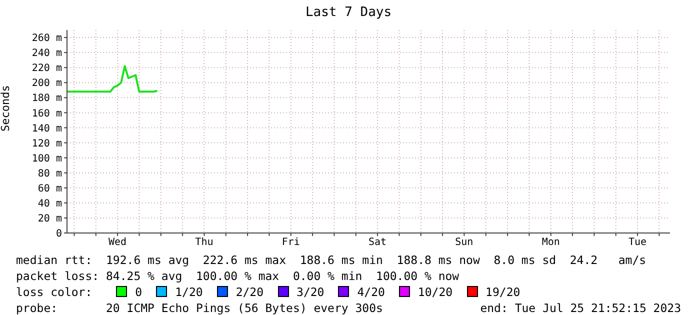  I want to click on text: 4/20, so click(371, 292).